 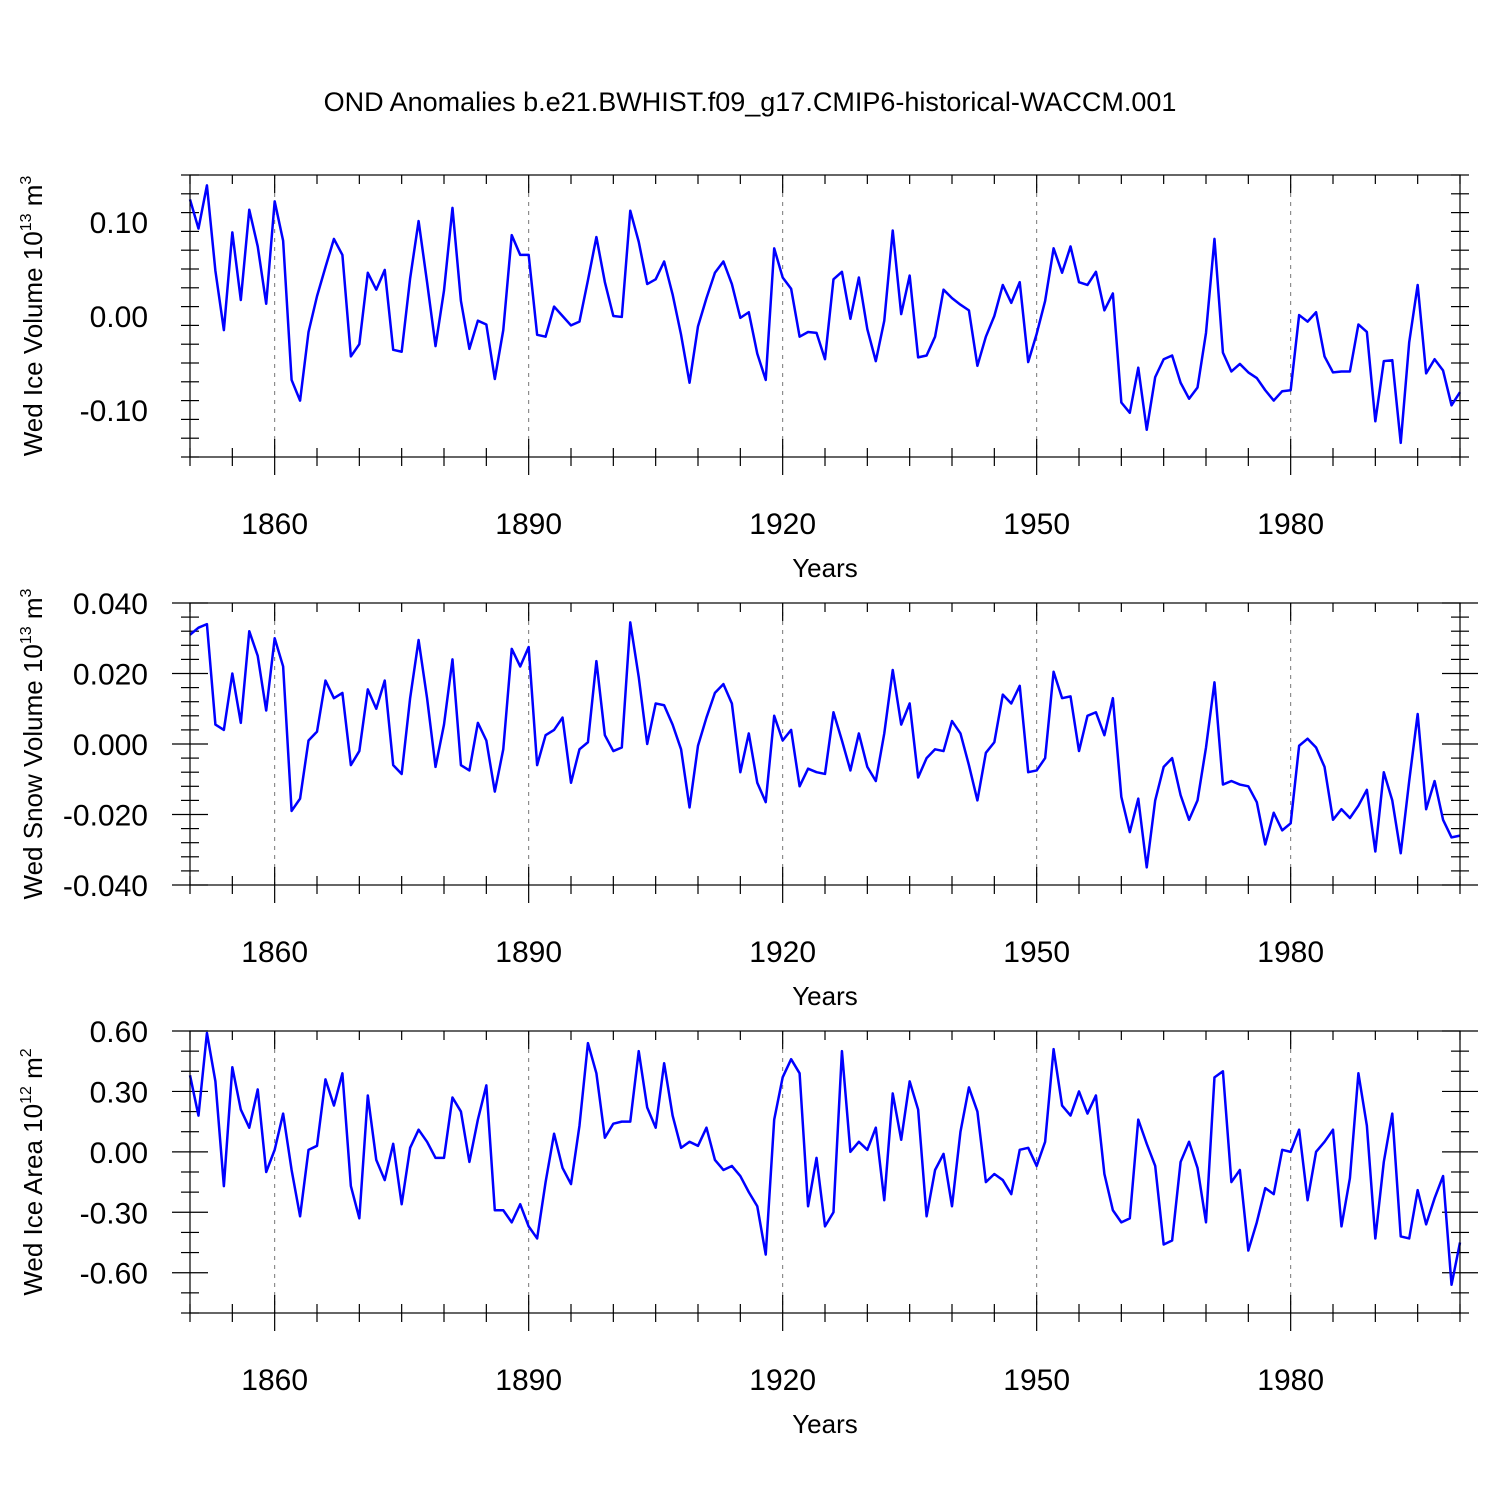 What do you see at coordinates (33, 343) in the screenshot?
I see `y-axis-label-main: Wed Ice Volume 10` at bounding box center [33, 343].